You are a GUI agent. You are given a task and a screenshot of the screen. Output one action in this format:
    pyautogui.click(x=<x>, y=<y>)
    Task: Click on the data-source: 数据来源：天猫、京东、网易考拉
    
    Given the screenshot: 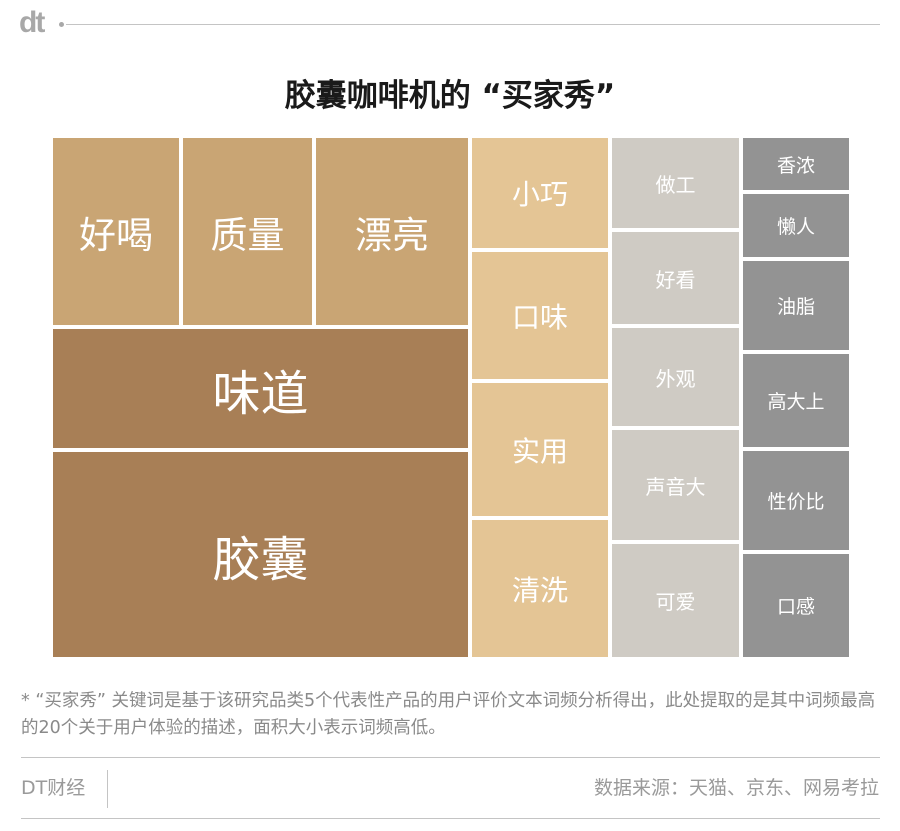 What is the action you would take?
    pyautogui.click(x=736, y=788)
    